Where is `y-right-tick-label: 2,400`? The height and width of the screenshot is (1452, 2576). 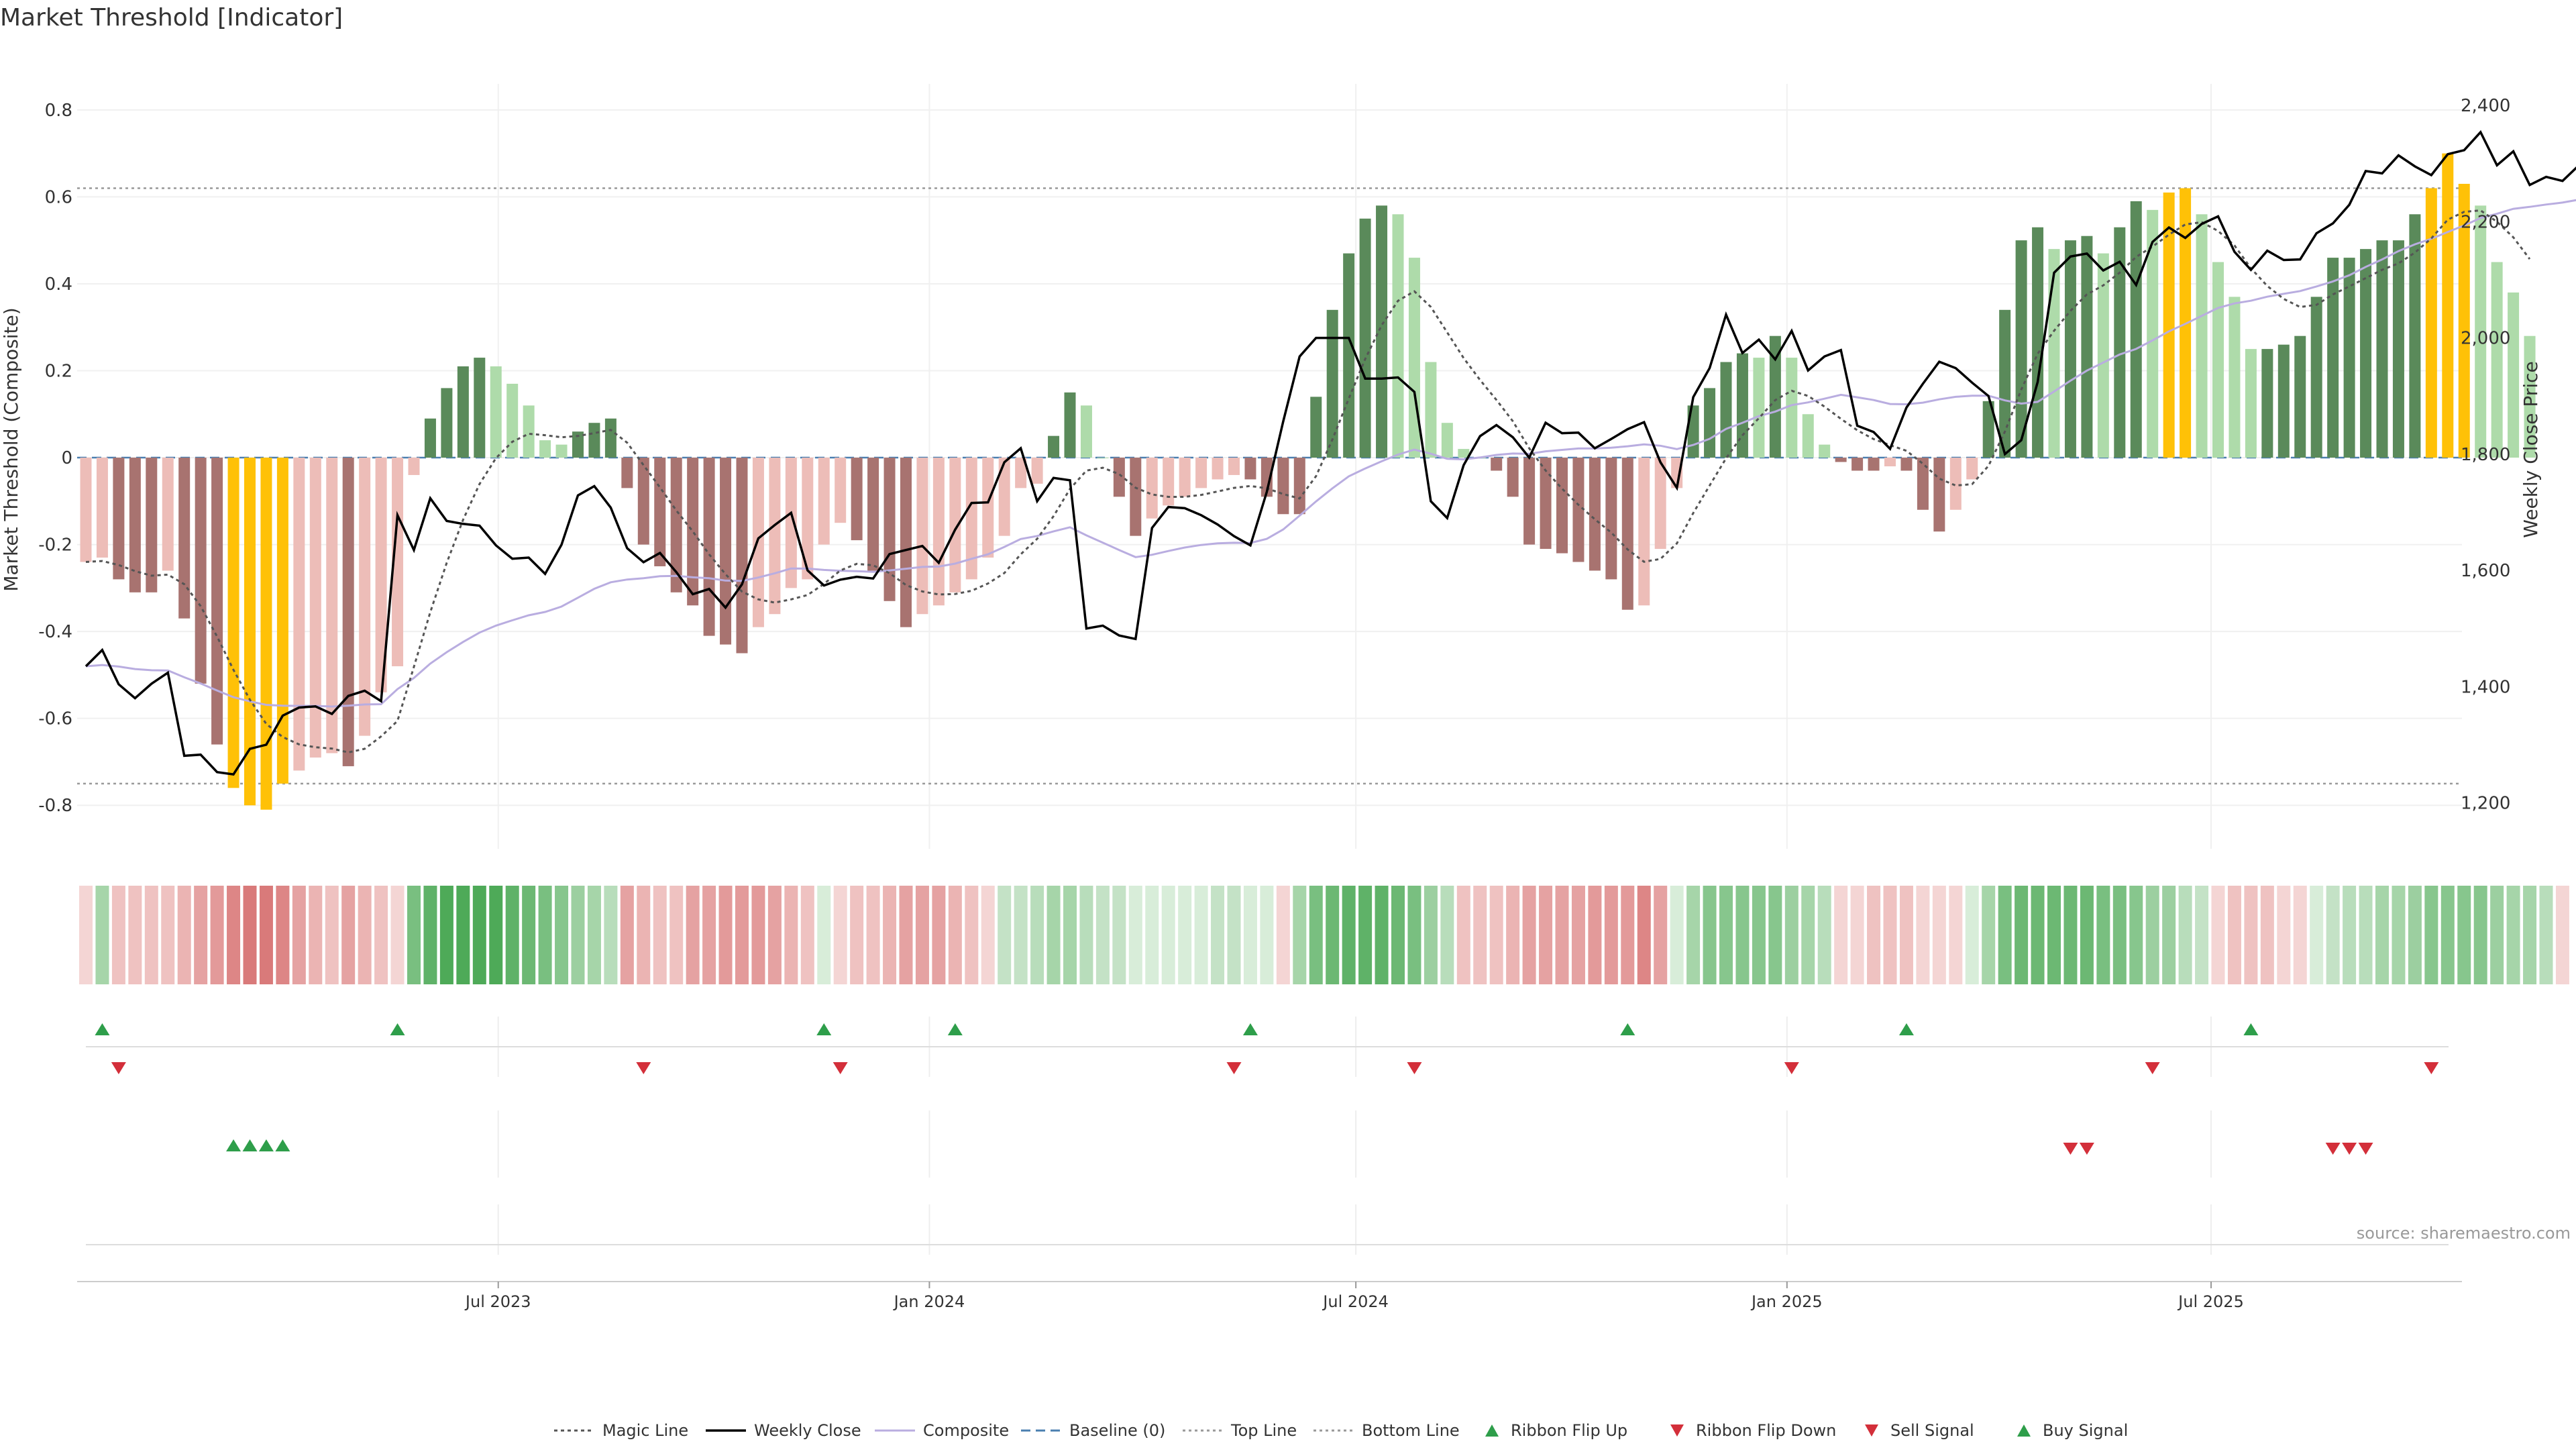 y-right-tick-label: 2,400 is located at coordinates (2485, 106).